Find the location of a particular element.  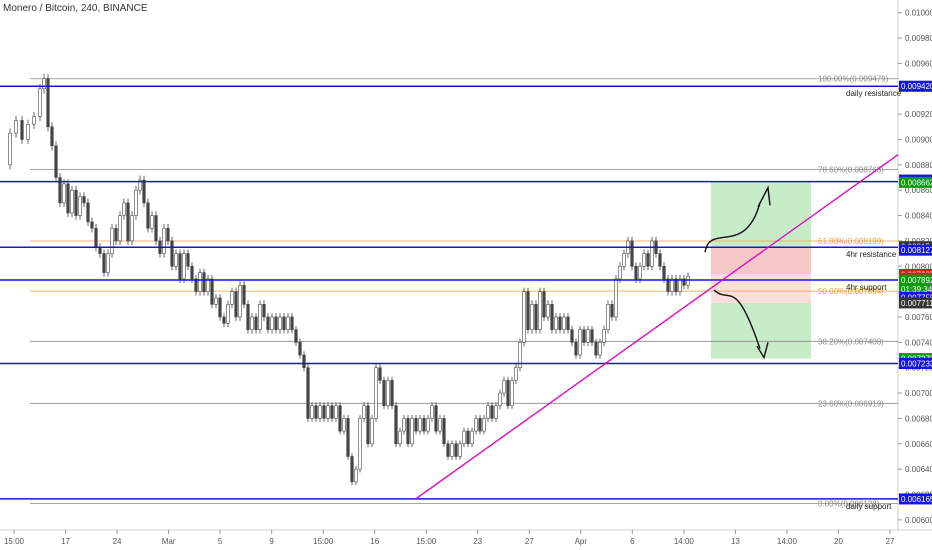

x-tick-label: 14:00 is located at coordinates (787, 541).